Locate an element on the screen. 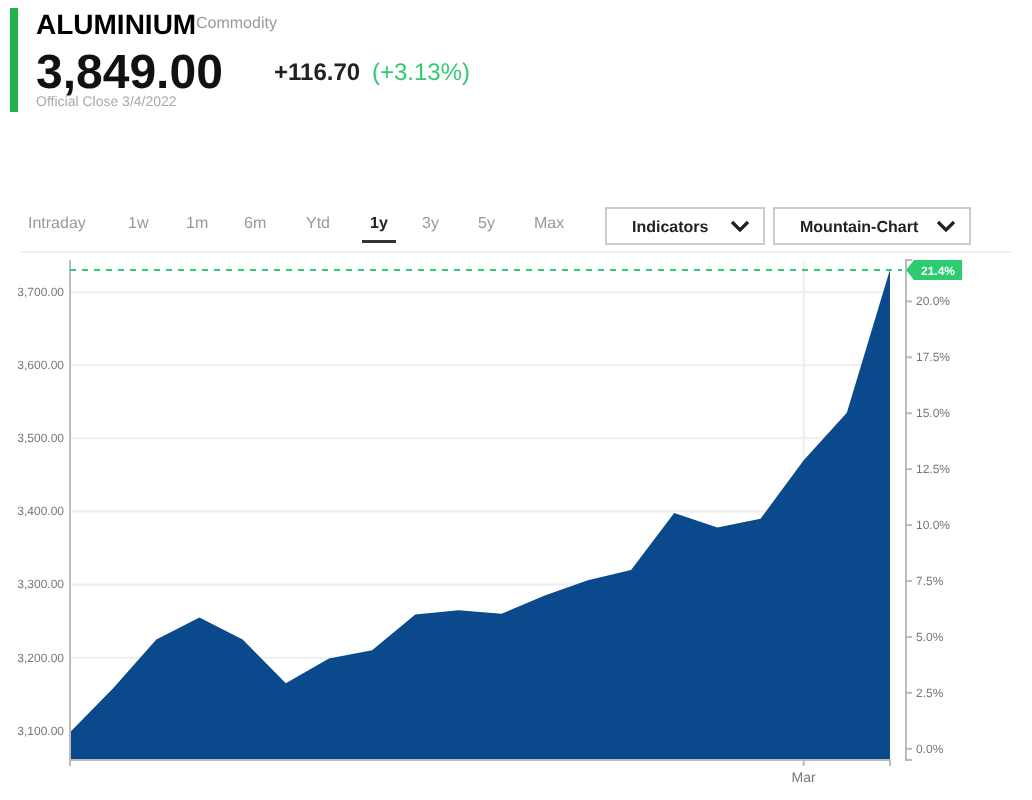 The image size is (1032, 800). text: 1m is located at coordinates (197, 223).